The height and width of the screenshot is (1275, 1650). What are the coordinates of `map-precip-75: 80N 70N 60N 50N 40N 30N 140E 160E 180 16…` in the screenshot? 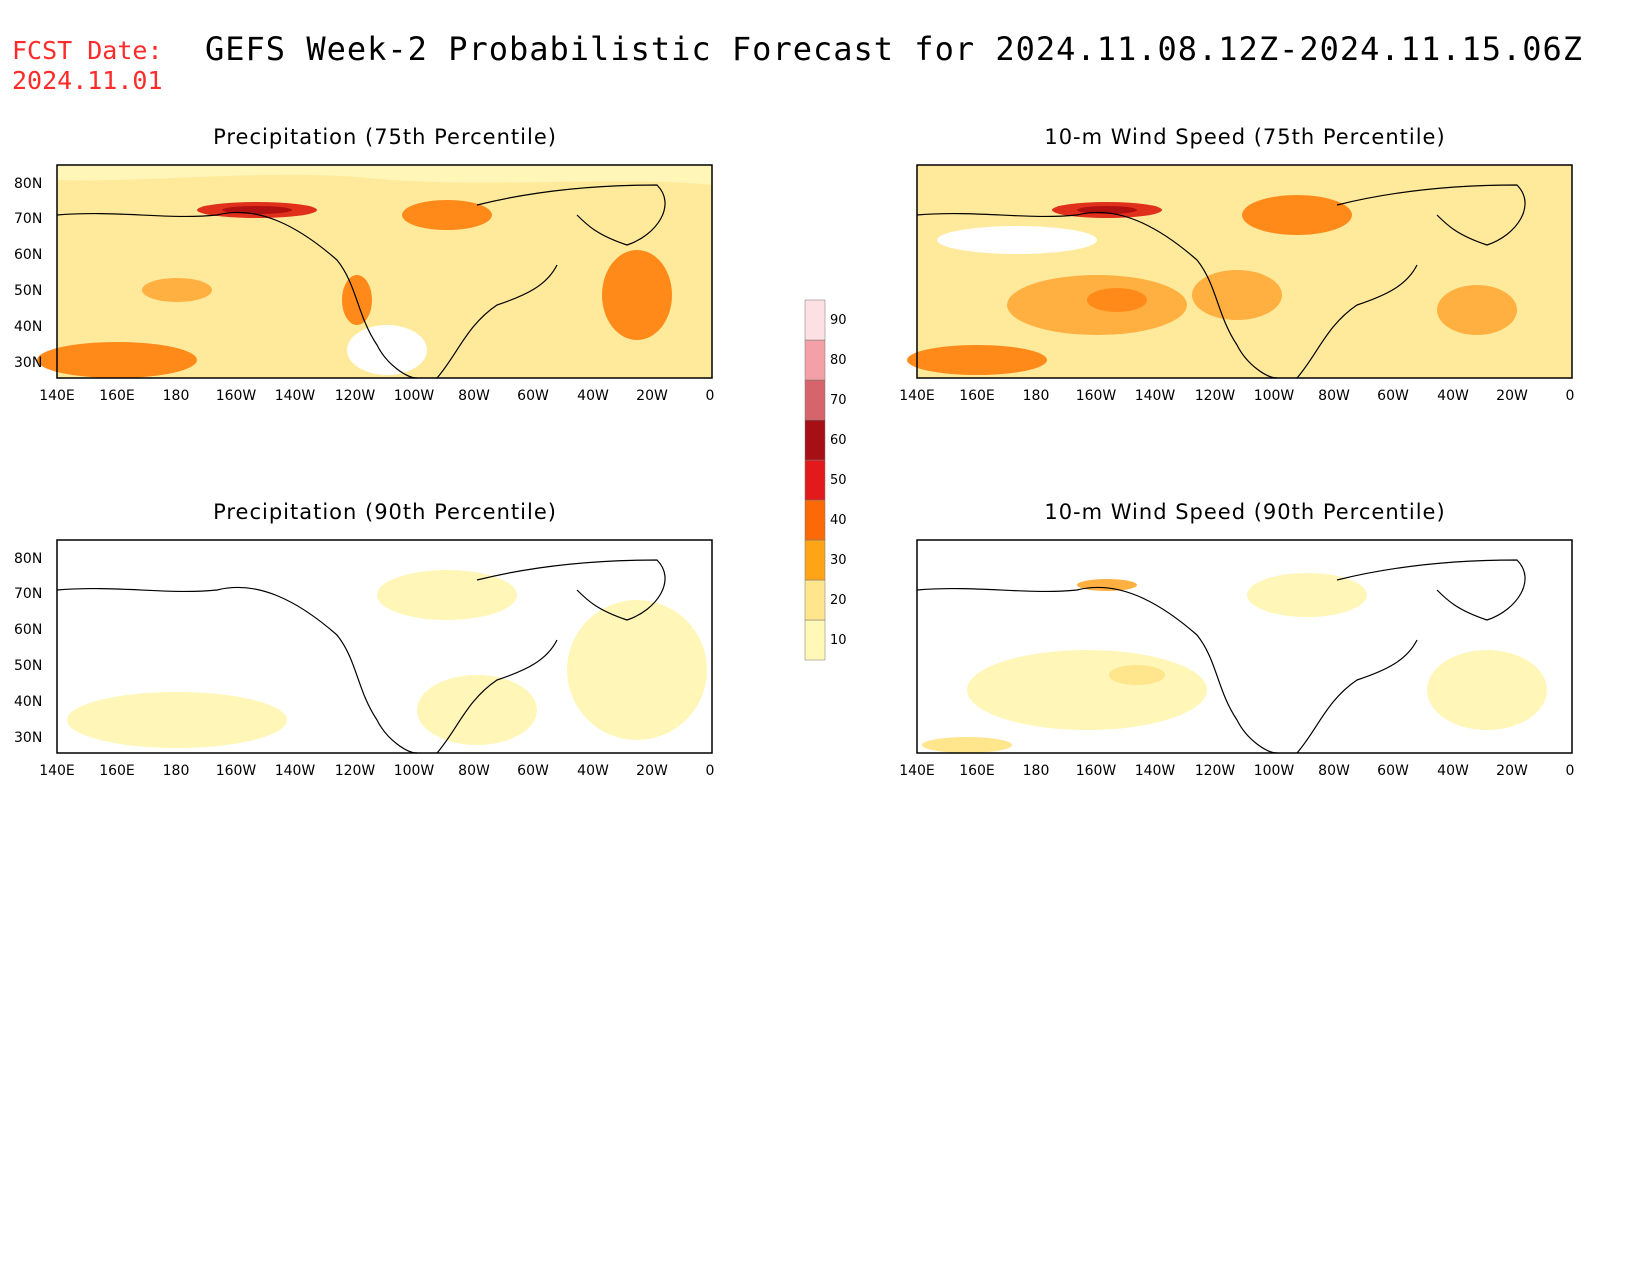 It's located at (364, 284).